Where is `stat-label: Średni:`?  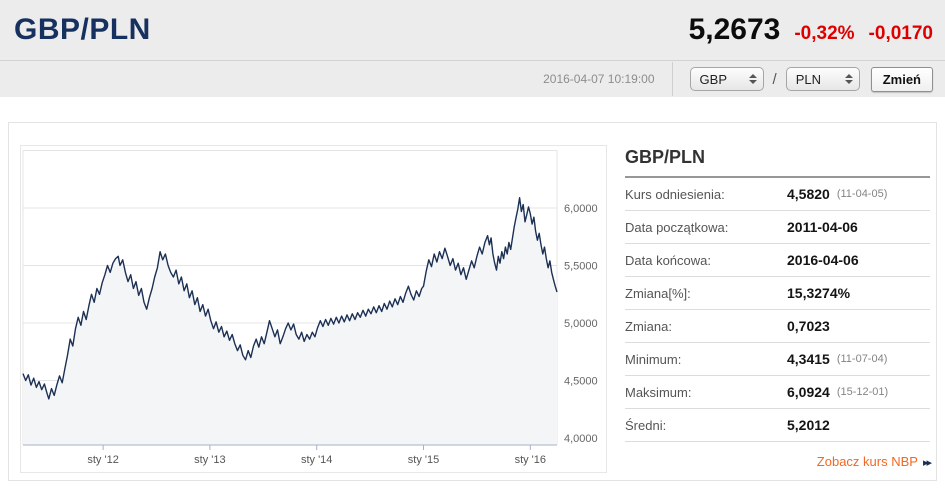 stat-label: Średni: is located at coordinates (646, 425).